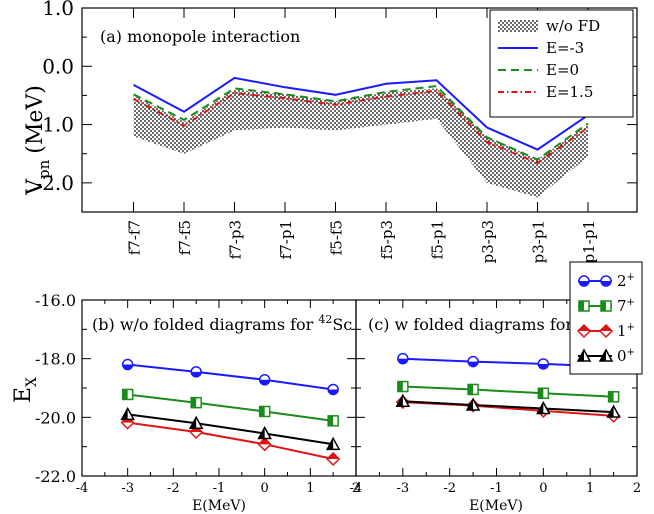 This screenshot has width=654, height=514. Describe the element at coordinates (565, 48) in the screenshot. I see `legend-e-3-label: E=-3` at that location.